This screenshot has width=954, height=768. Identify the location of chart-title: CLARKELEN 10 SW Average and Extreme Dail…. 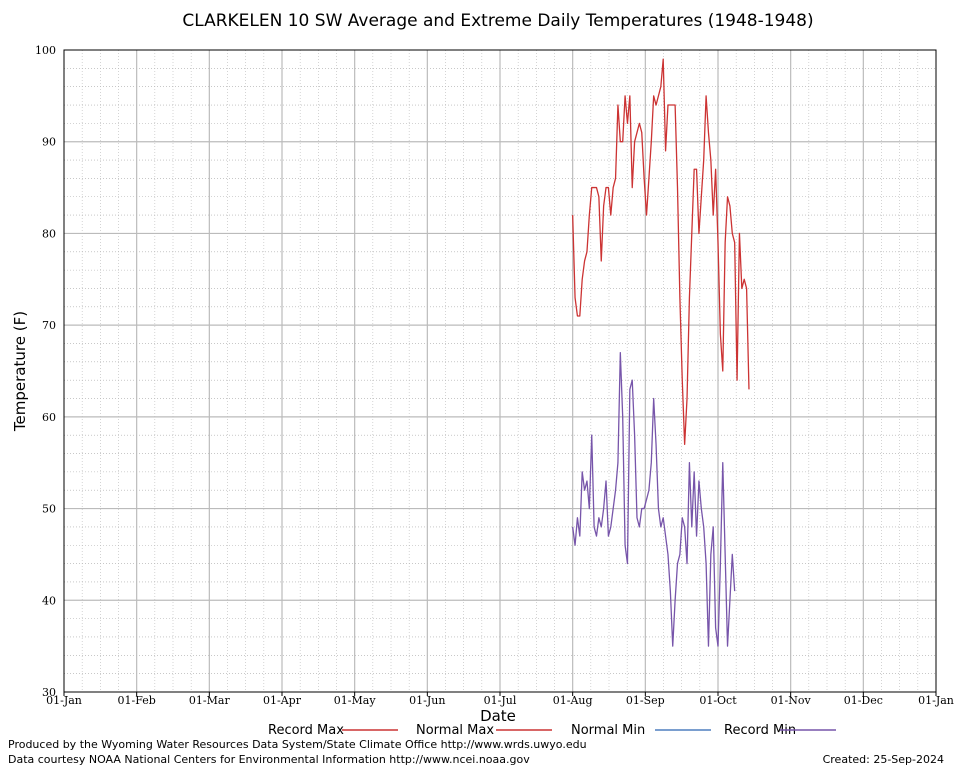
(497, 21).